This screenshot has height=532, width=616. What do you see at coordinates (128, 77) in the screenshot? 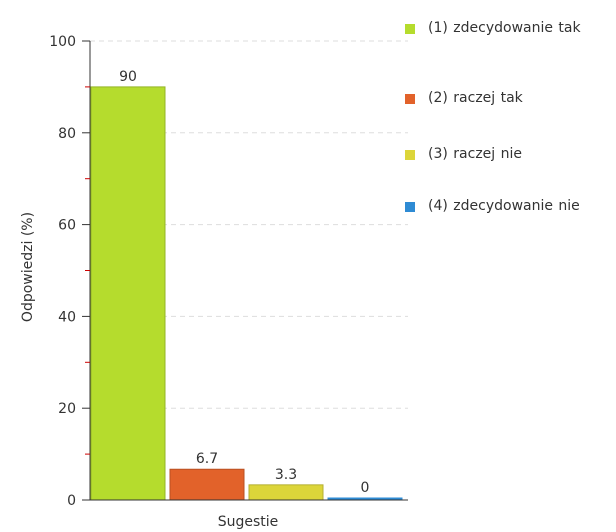
I see `bar-value-label: 90` at bounding box center [128, 77].